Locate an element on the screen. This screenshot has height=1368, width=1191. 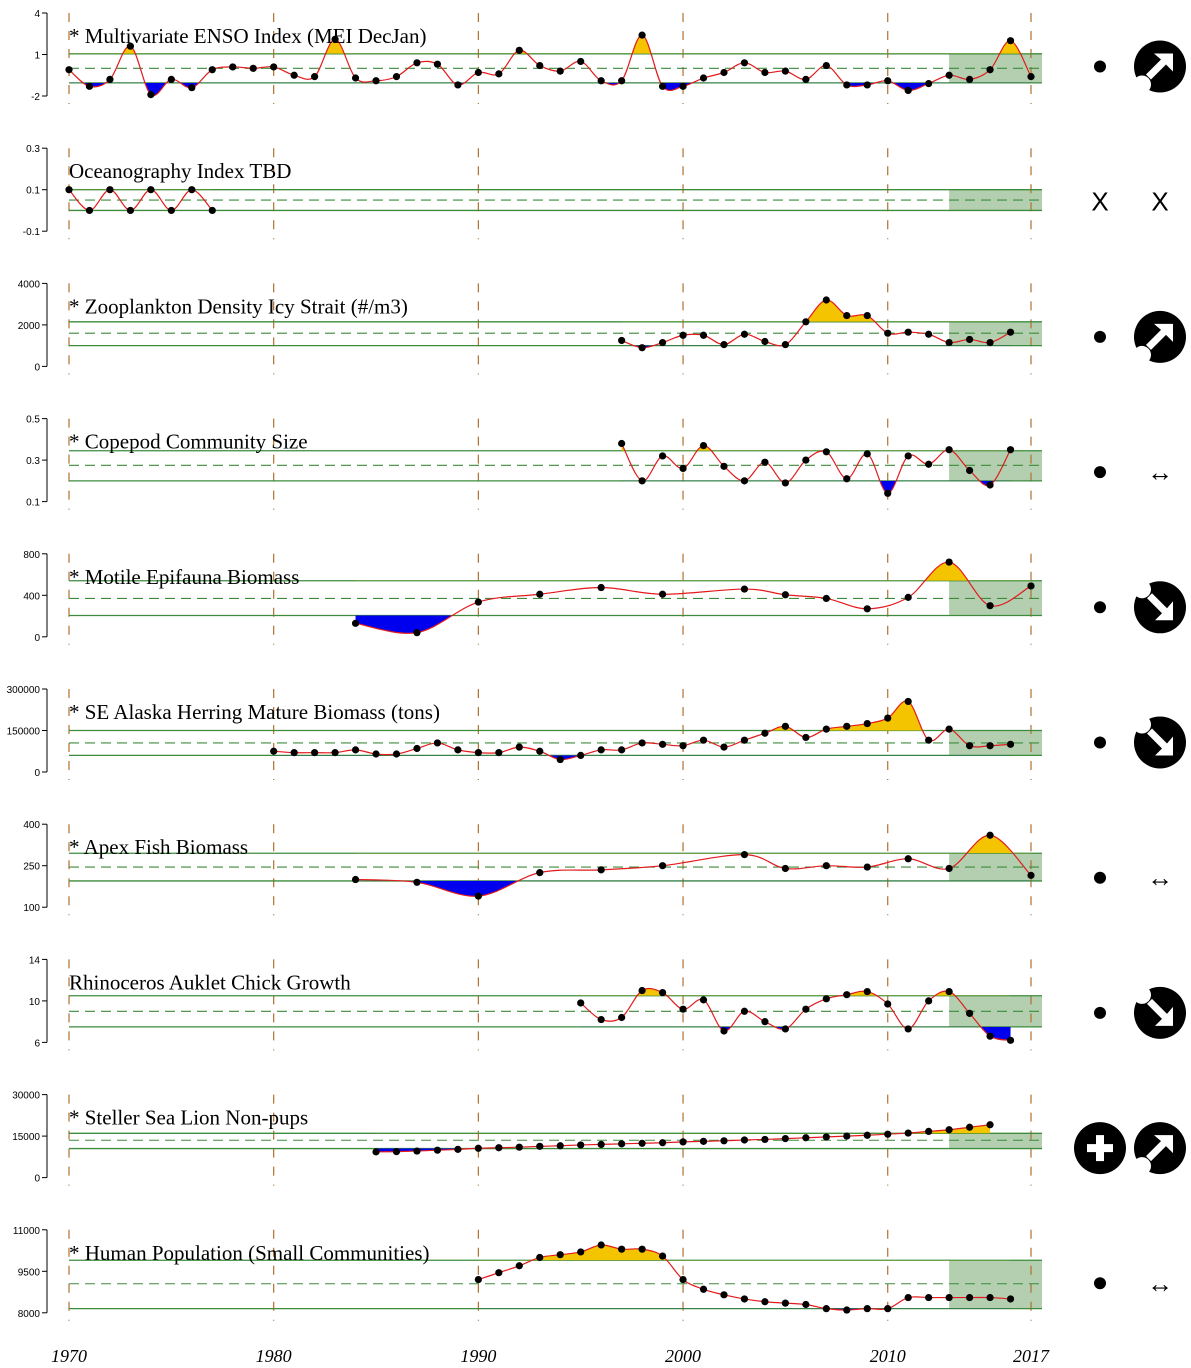
panel-title: Rhinoceros Auklet Chick Growth is located at coordinates (210, 982).